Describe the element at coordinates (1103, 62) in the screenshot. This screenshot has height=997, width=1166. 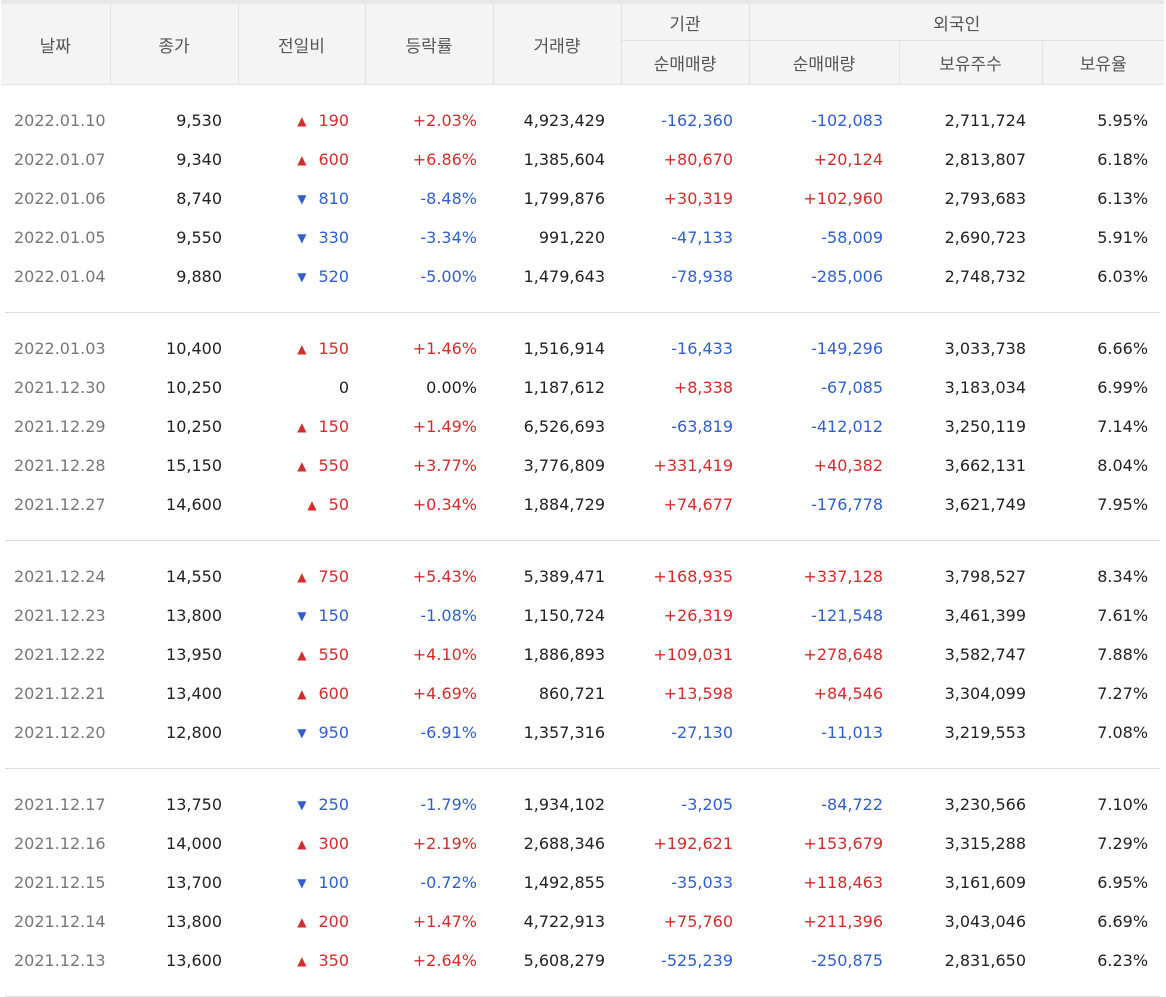
I see `header-foreign-ratio: 보유율` at that location.